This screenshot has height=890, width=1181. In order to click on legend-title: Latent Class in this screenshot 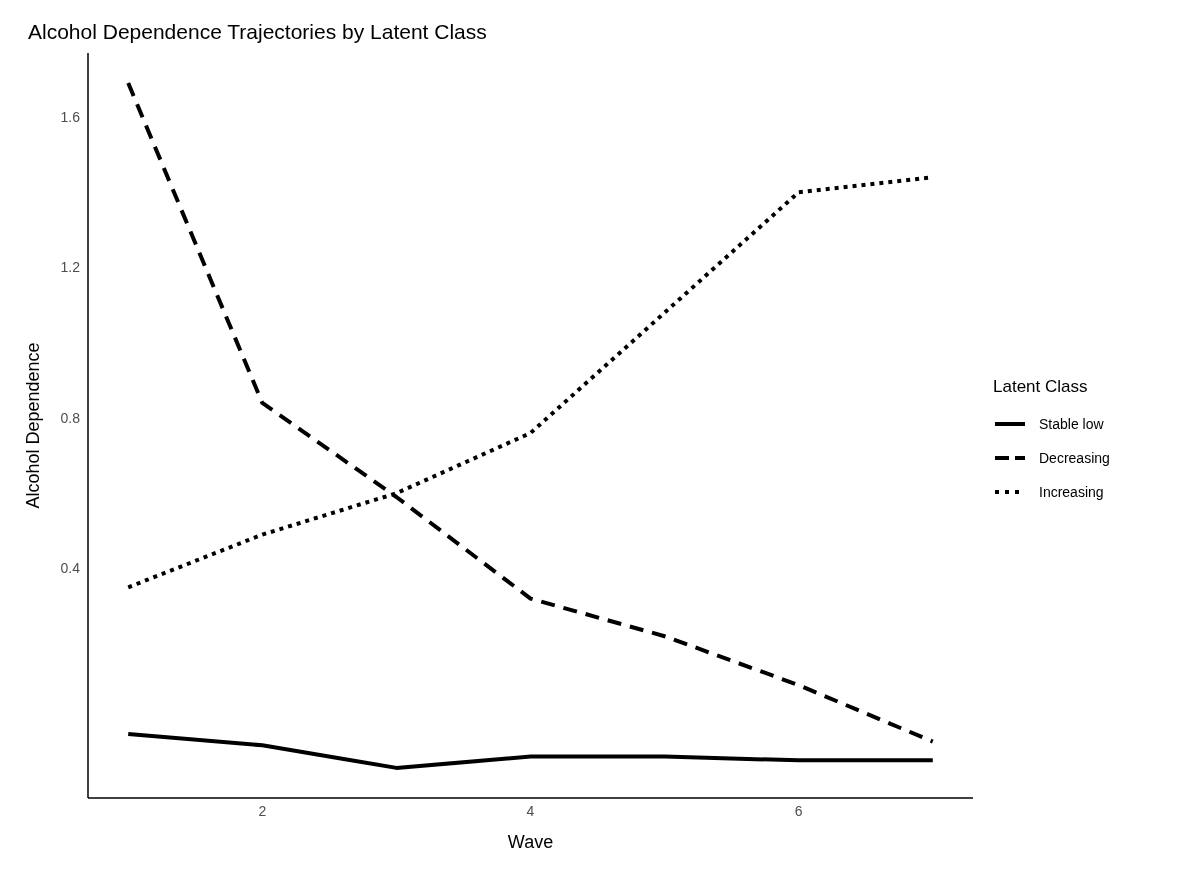, I will do `click(1041, 387)`.